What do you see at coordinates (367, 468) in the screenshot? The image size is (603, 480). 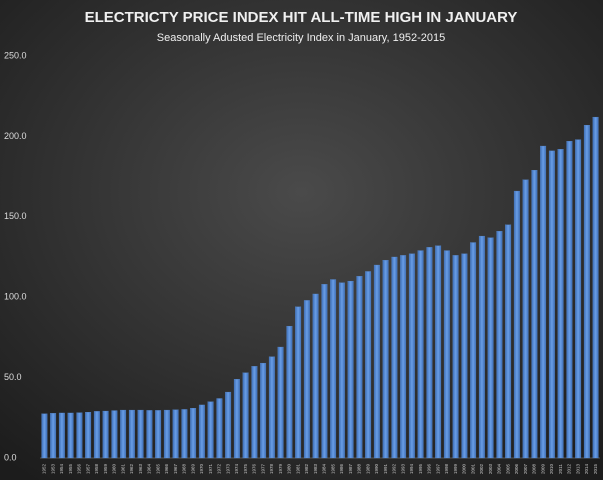 I see `x-tick-label: 1989` at bounding box center [367, 468].